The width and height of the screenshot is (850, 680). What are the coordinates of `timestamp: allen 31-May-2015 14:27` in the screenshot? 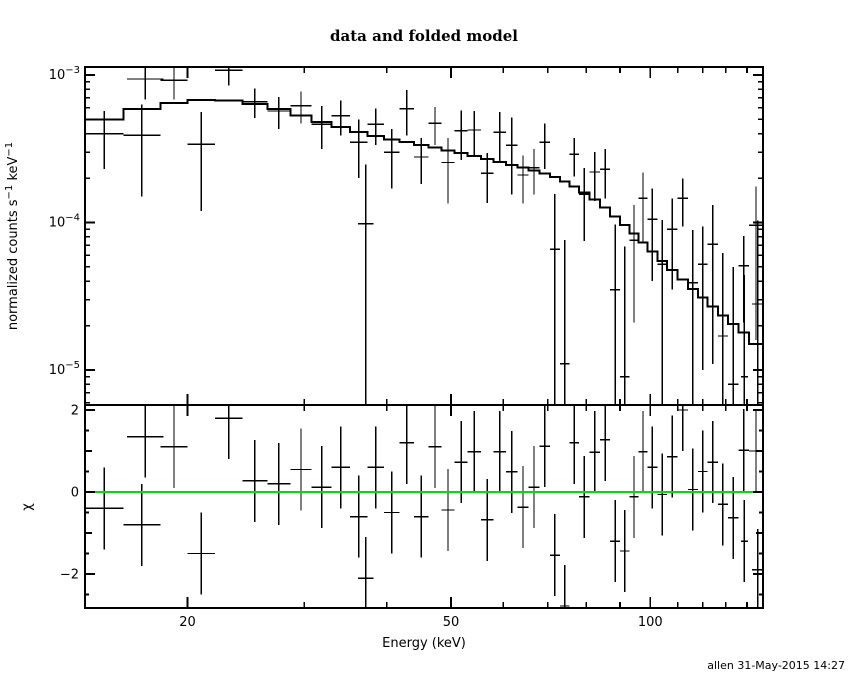 It's located at (776, 665).